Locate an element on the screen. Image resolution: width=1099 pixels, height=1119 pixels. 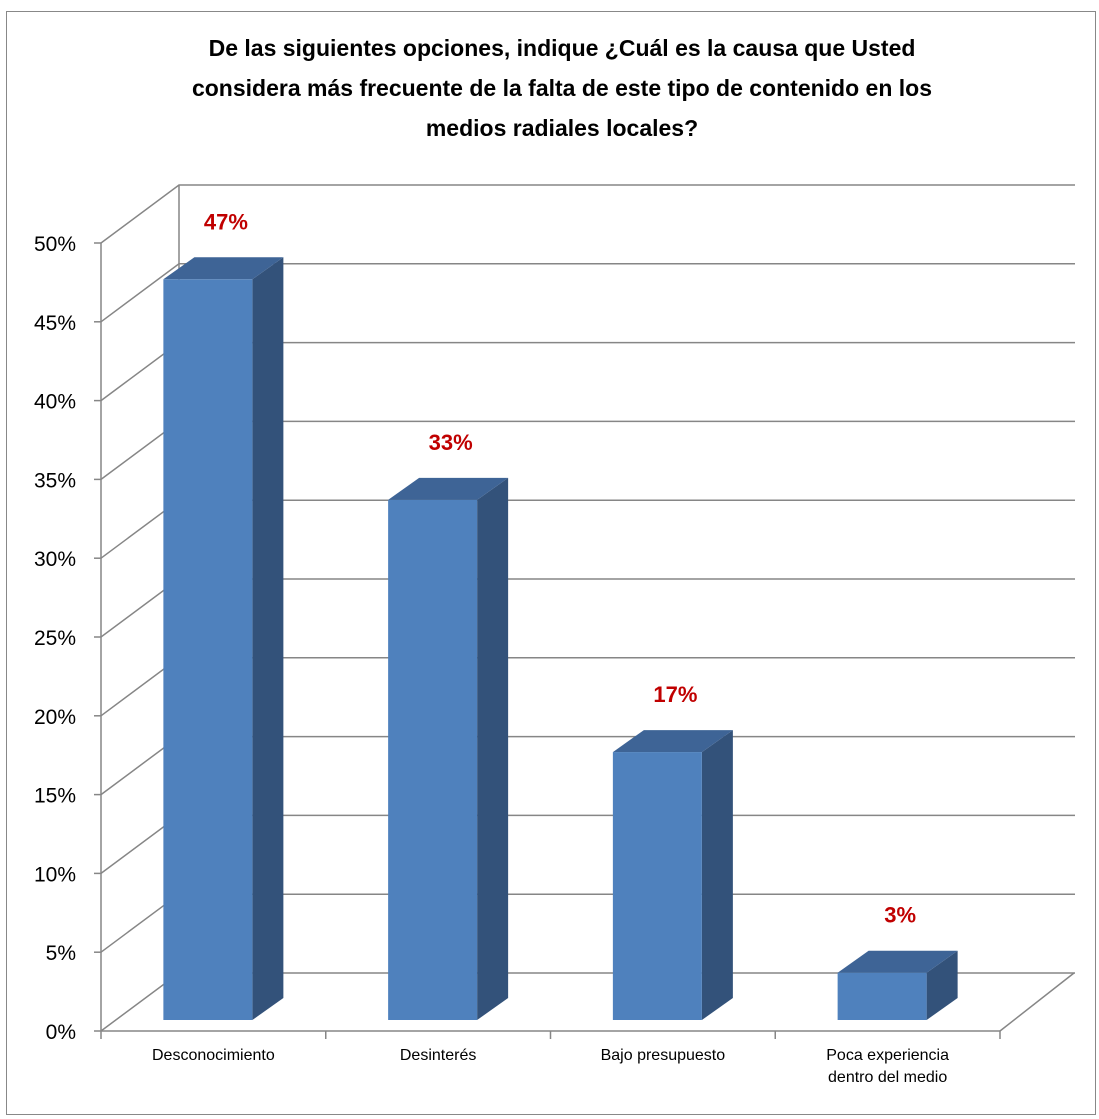
y-tick-label: 10% is located at coordinates (55, 874).